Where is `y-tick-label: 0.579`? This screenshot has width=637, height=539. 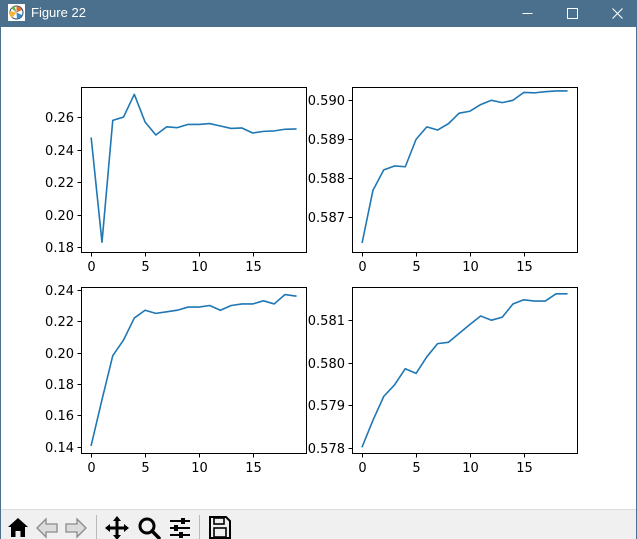 y-tick-label: 0.579 is located at coordinates (326, 406).